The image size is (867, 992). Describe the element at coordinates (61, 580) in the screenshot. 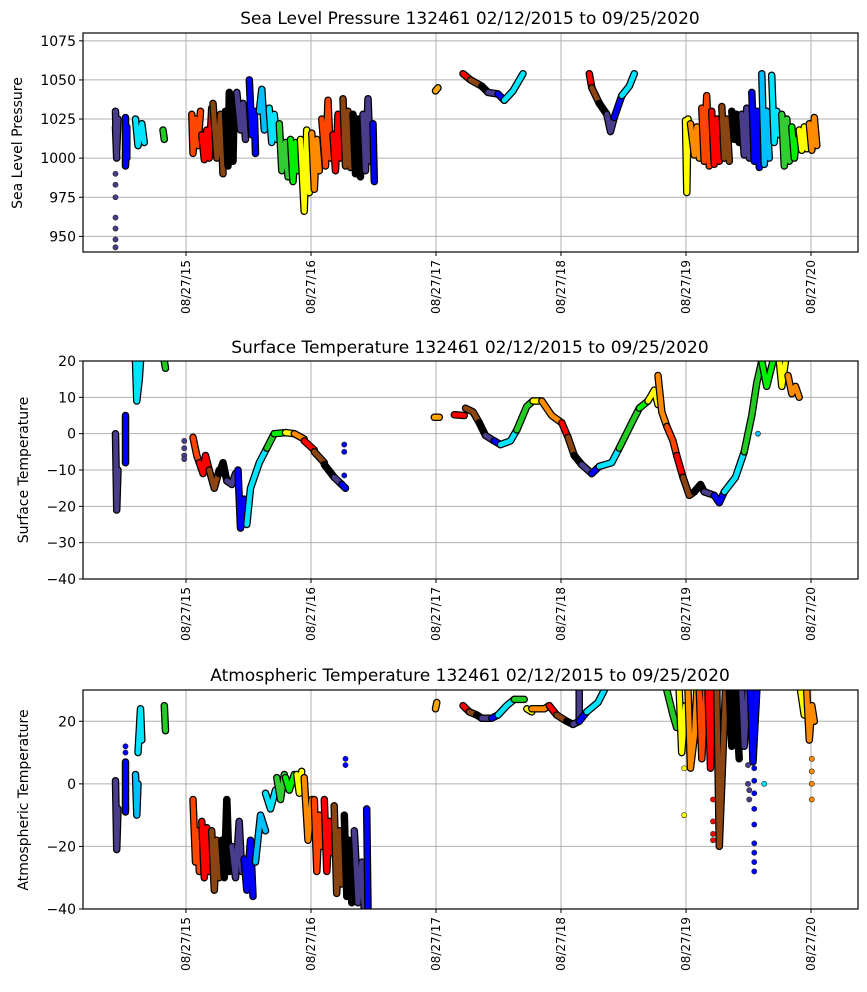

I see `y-tick-label: −40` at that location.